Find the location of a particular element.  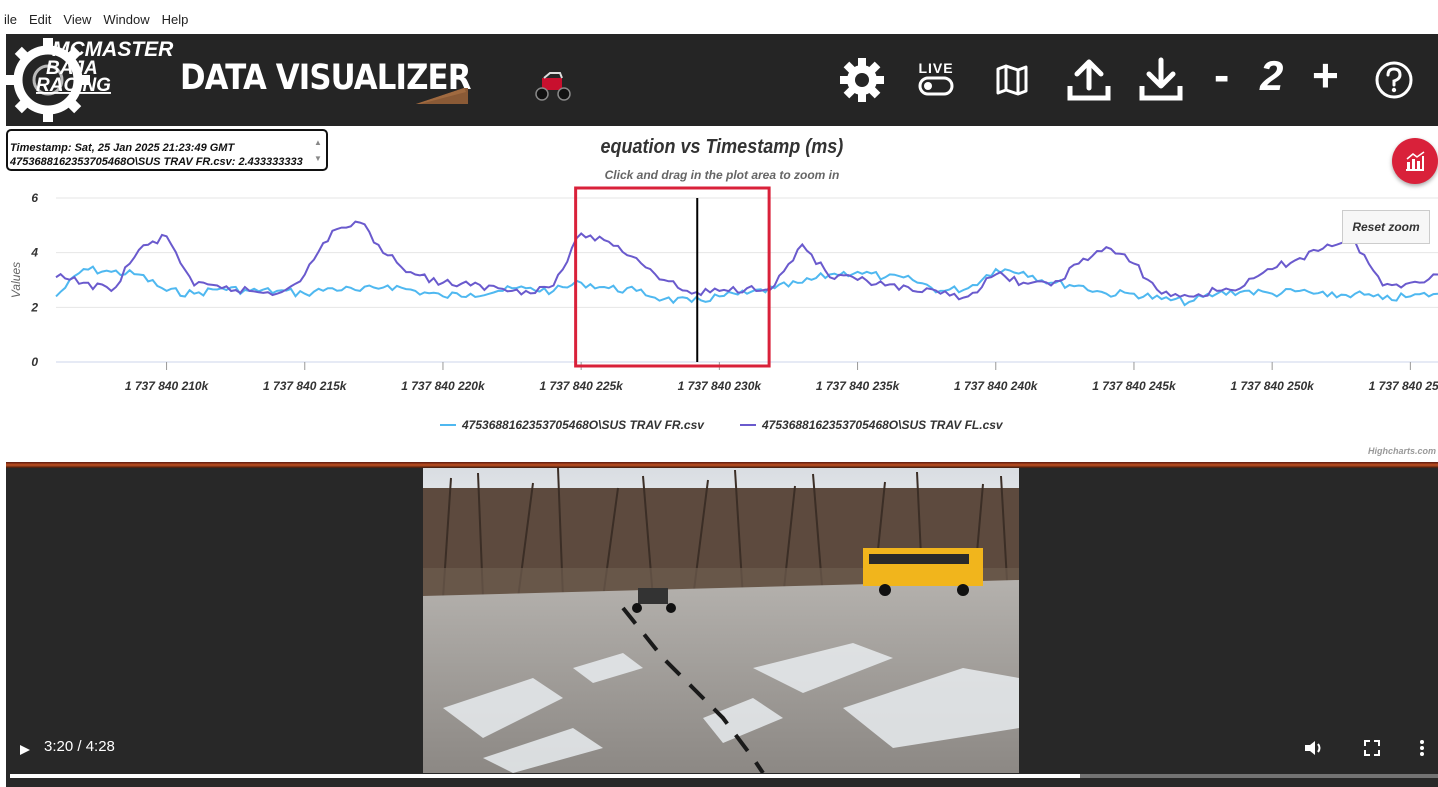

live-toggle-icon is located at coordinates (936, 86).